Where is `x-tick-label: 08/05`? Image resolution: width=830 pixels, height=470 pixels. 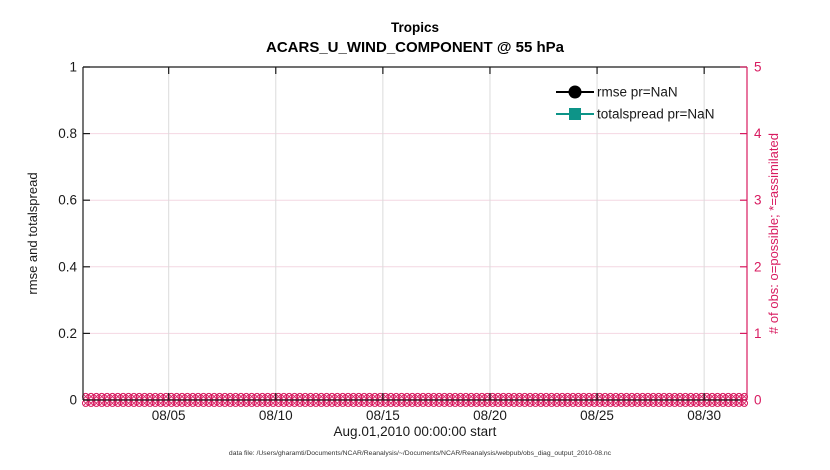 x-tick-label: 08/05 is located at coordinates (169, 415).